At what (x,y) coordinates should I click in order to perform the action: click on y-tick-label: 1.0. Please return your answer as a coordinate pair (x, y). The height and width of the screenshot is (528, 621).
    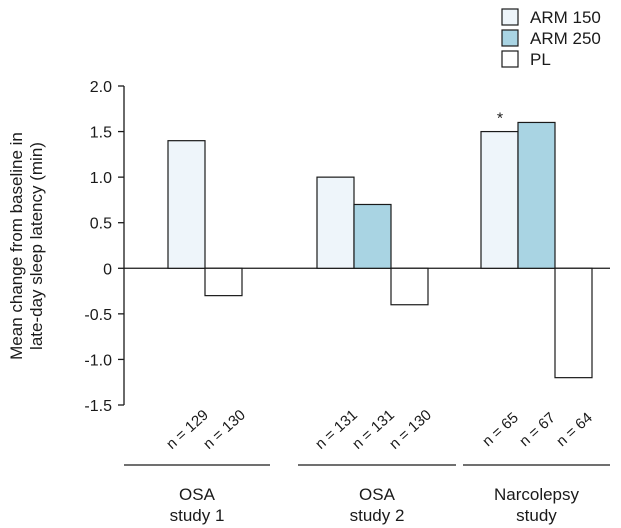
    Looking at the image, I should click on (101, 178).